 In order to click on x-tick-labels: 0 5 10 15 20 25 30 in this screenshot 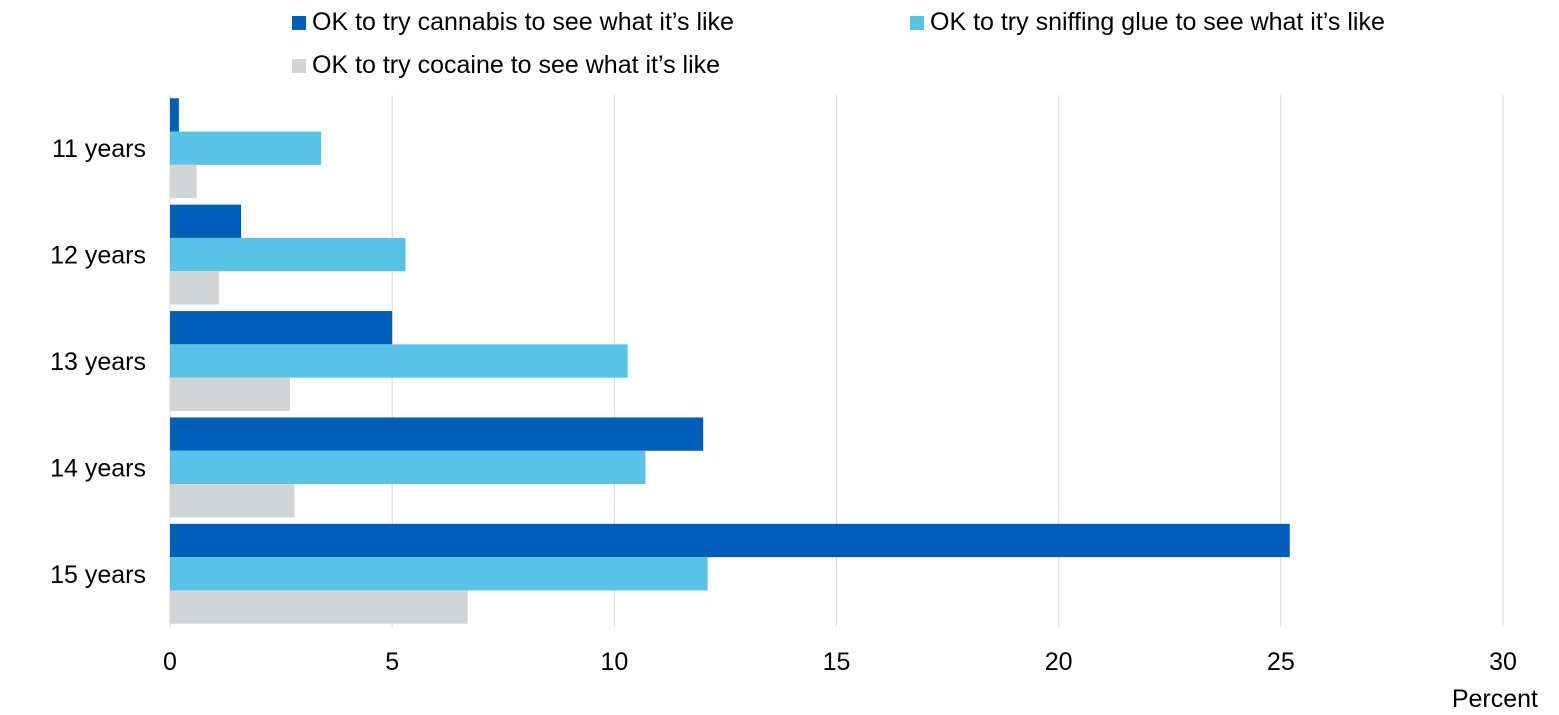, I will do `click(840, 662)`.